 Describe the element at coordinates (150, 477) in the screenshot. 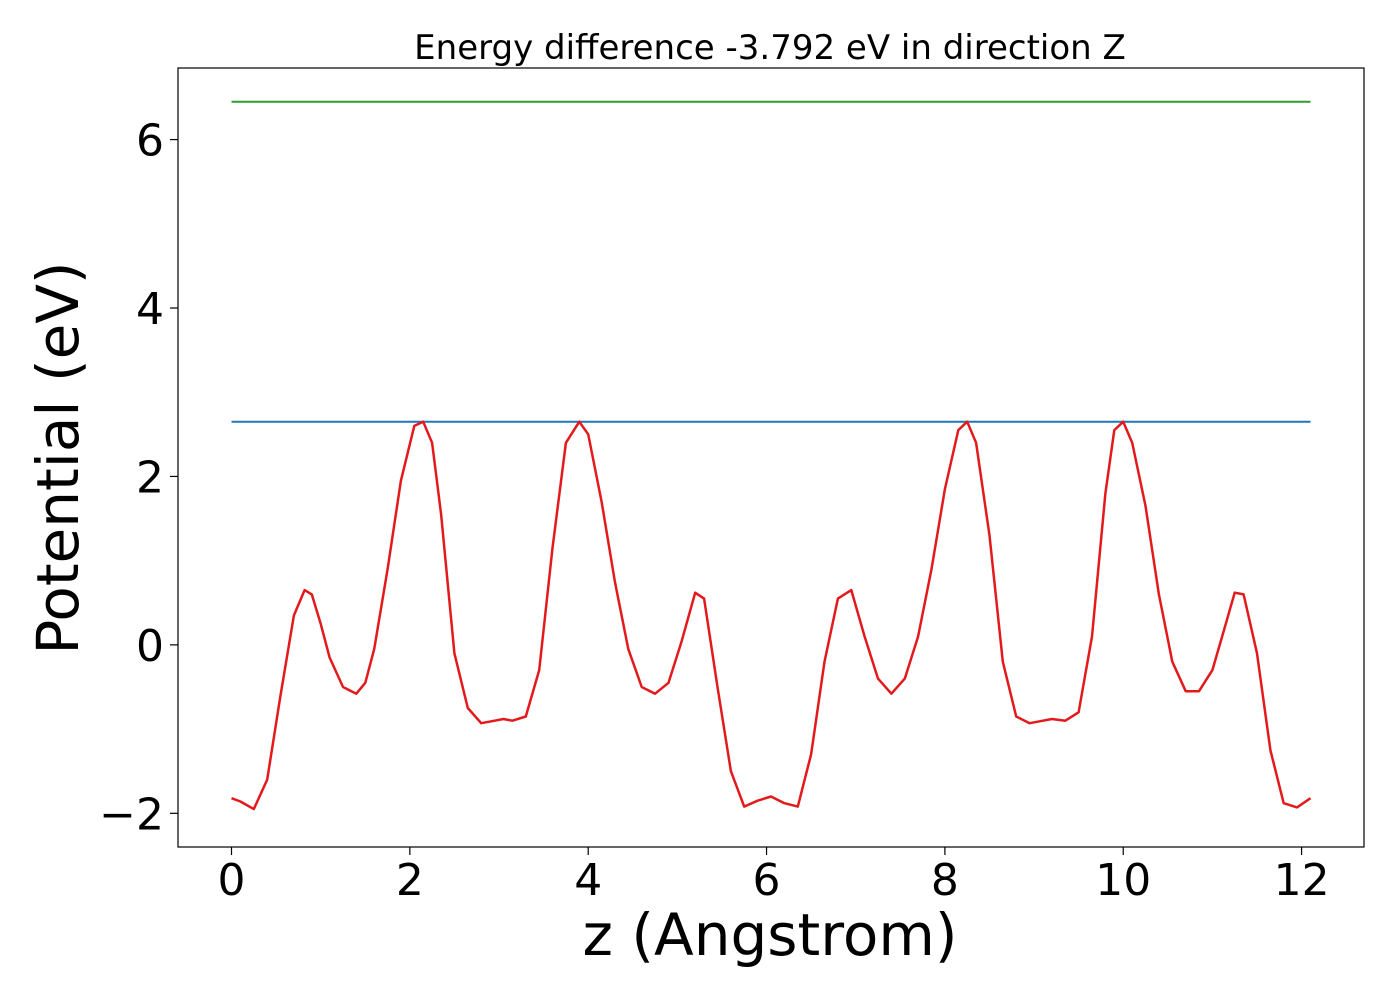

I see `y-tick-label: 2` at that location.